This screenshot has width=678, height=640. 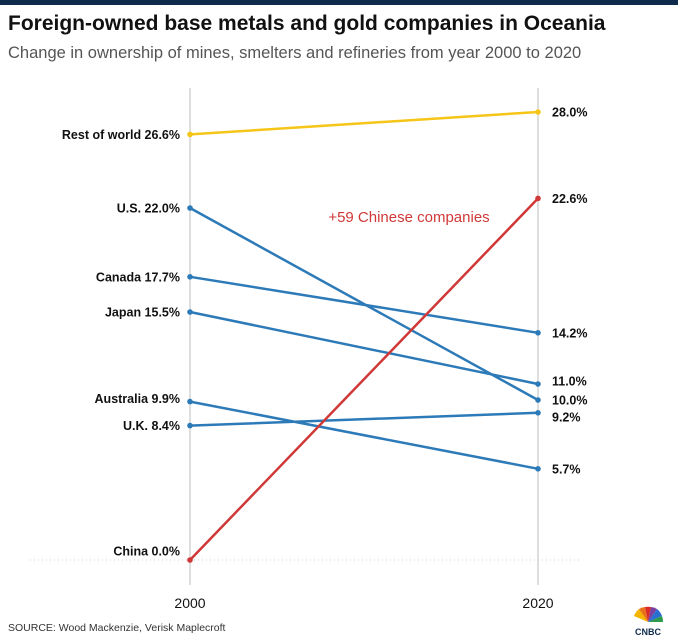 What do you see at coordinates (569, 401) in the screenshot?
I see `end-label-u-s: 10.0%` at bounding box center [569, 401].